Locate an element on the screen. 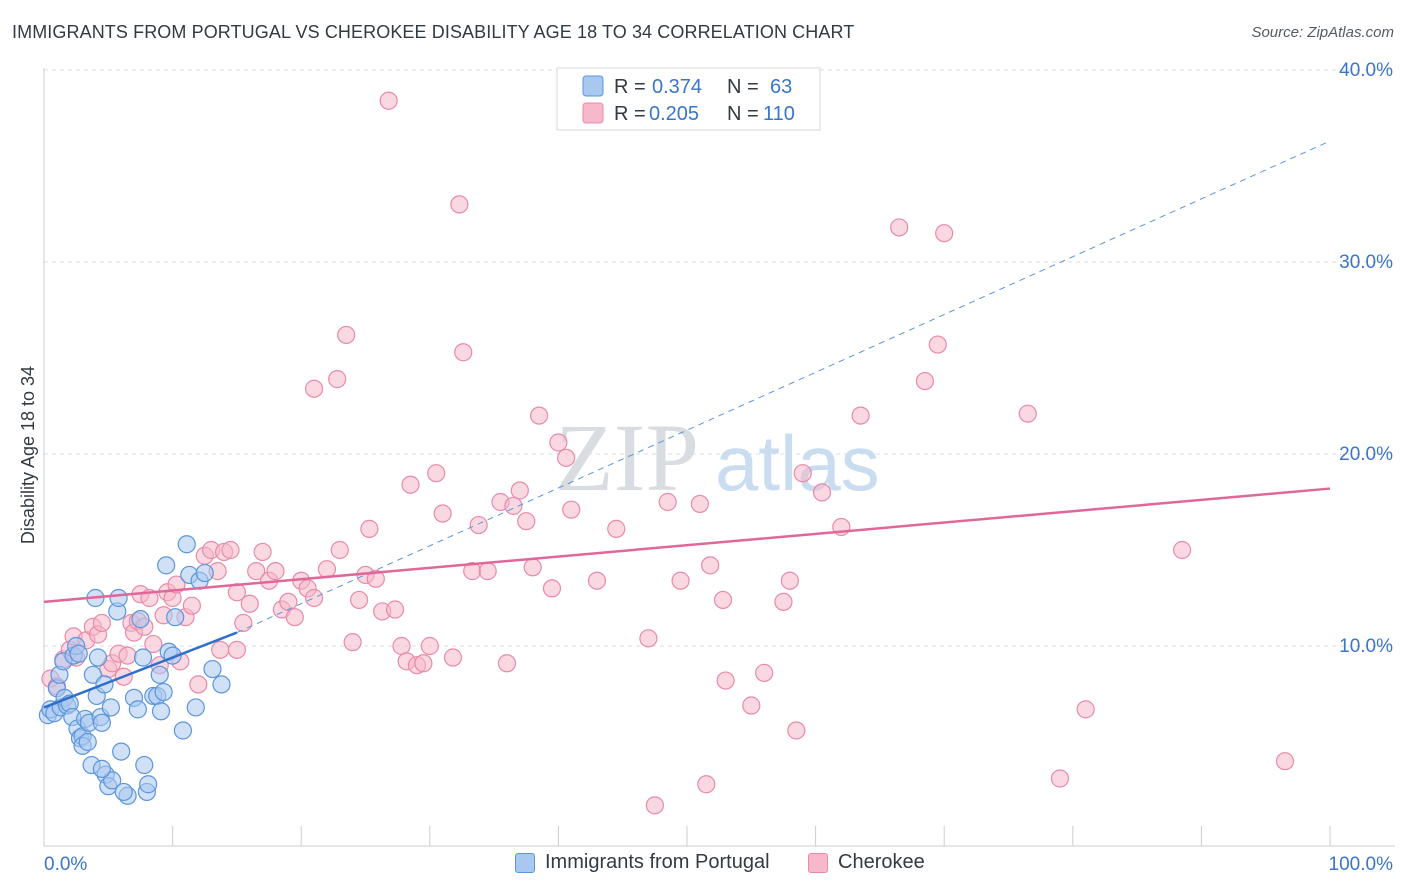 The width and height of the screenshot is (1406, 892). y-tick-label-1: 20.0% is located at coordinates (1366, 454).